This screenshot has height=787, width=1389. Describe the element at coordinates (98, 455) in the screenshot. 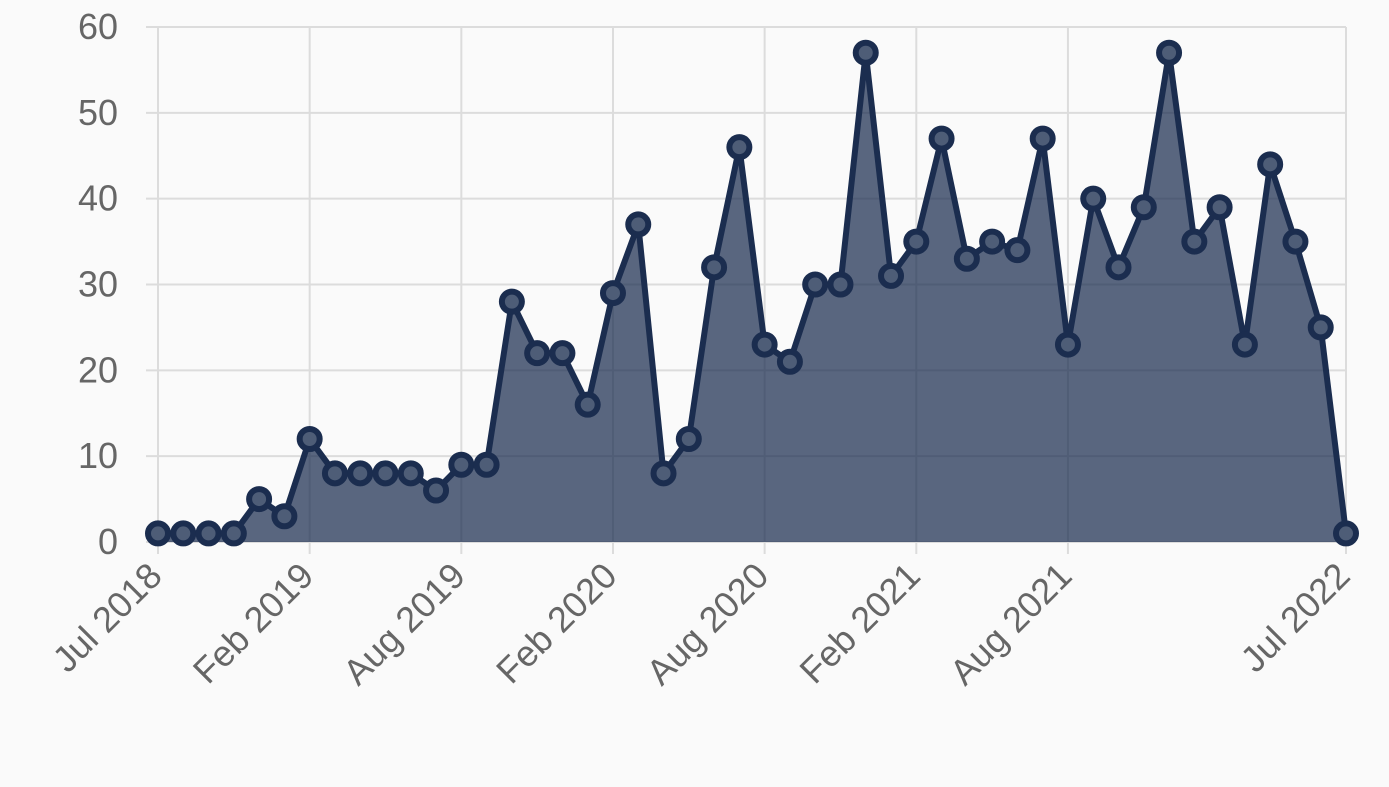

I see `y-tick-label: 10` at that location.